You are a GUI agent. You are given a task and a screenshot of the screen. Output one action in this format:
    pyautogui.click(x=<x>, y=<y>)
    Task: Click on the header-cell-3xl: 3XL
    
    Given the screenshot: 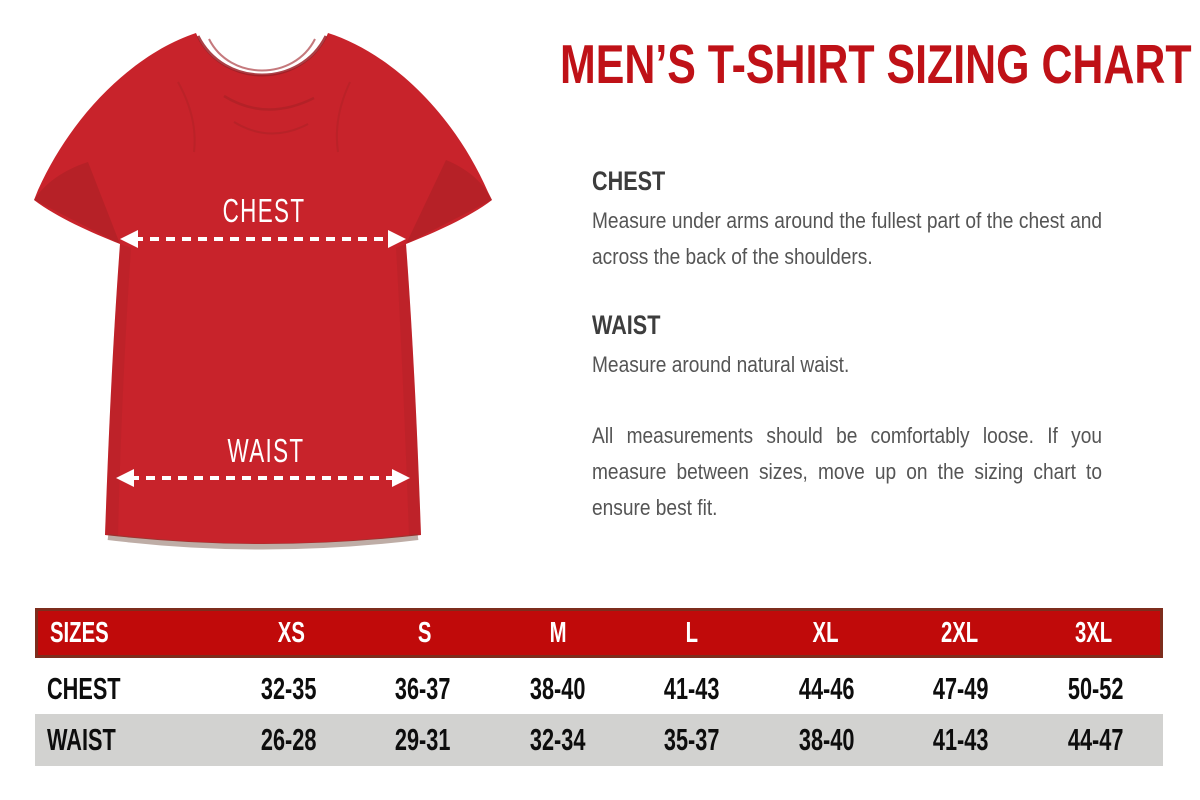 What is the action you would take?
    pyautogui.click(x=1093, y=632)
    